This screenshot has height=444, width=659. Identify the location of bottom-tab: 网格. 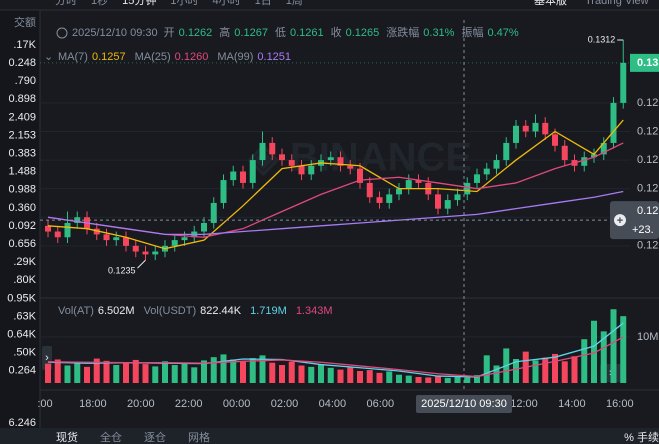
(199, 437).